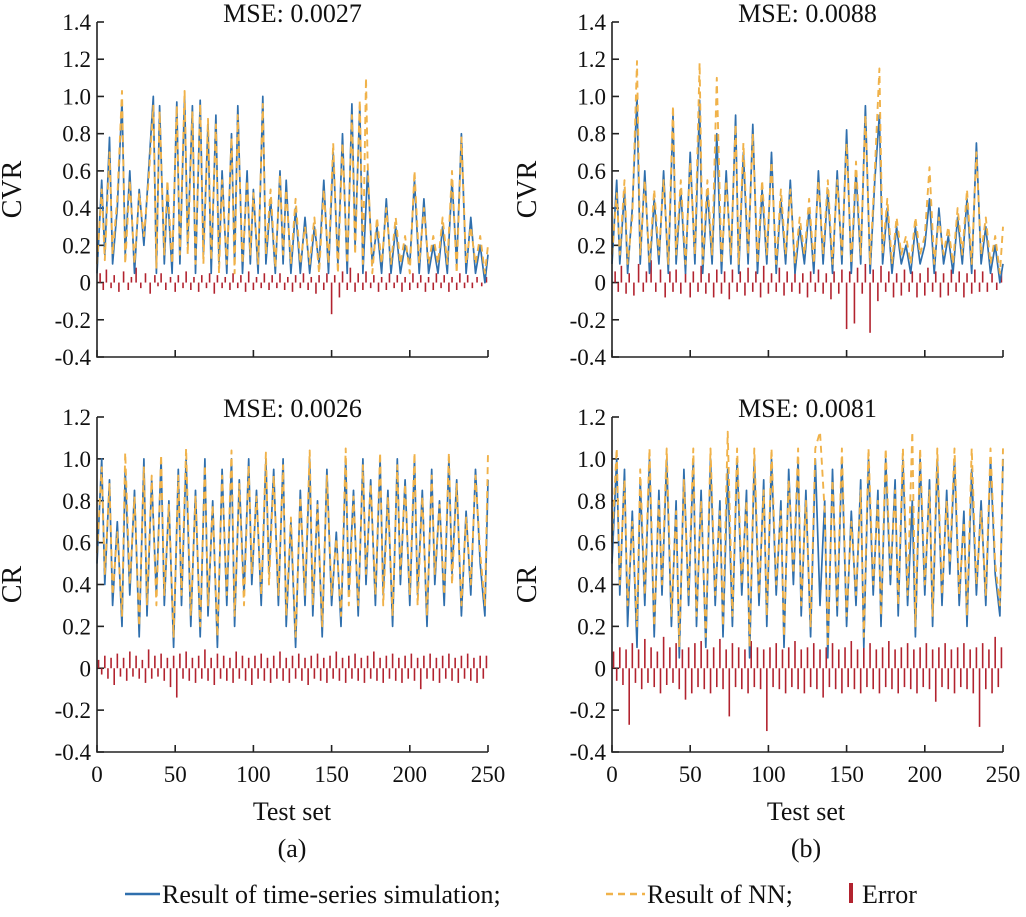 The image size is (1026, 917). What do you see at coordinates (292, 14) in the screenshot?
I see `panel-title: MSE: 0.0027` at bounding box center [292, 14].